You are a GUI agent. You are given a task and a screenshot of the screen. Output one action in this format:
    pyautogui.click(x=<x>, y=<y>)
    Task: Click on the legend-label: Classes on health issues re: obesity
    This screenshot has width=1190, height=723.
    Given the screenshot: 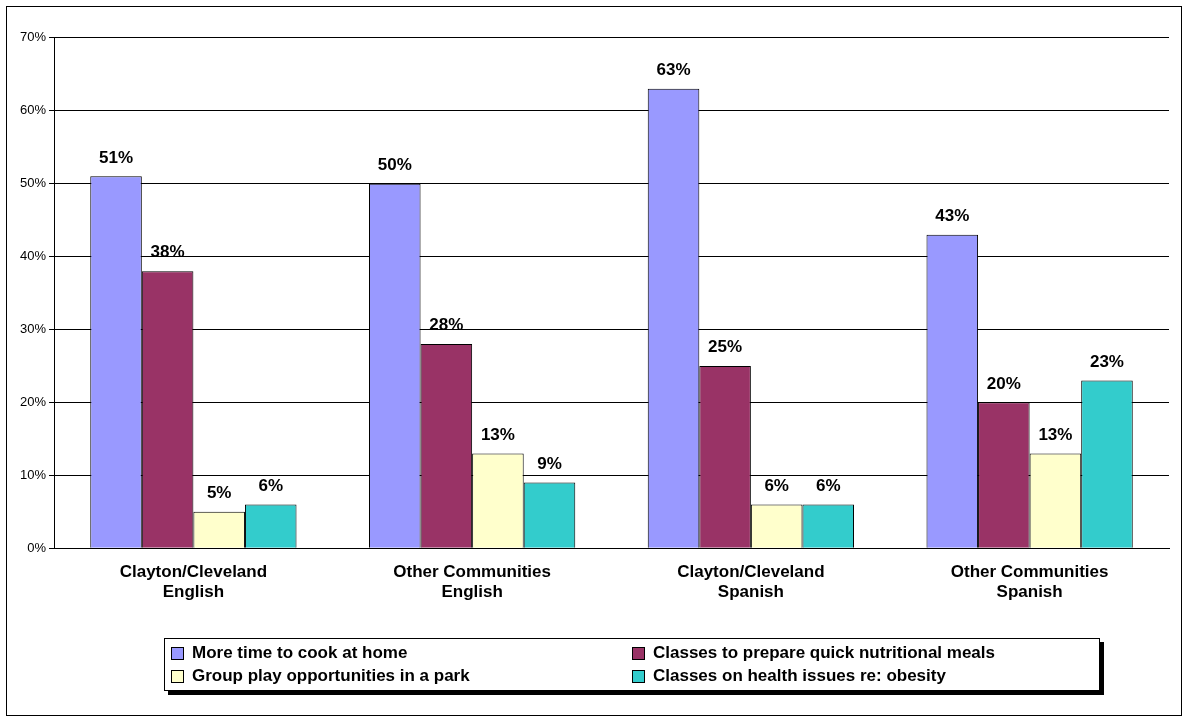 What is the action you would take?
    pyautogui.click(x=799, y=676)
    